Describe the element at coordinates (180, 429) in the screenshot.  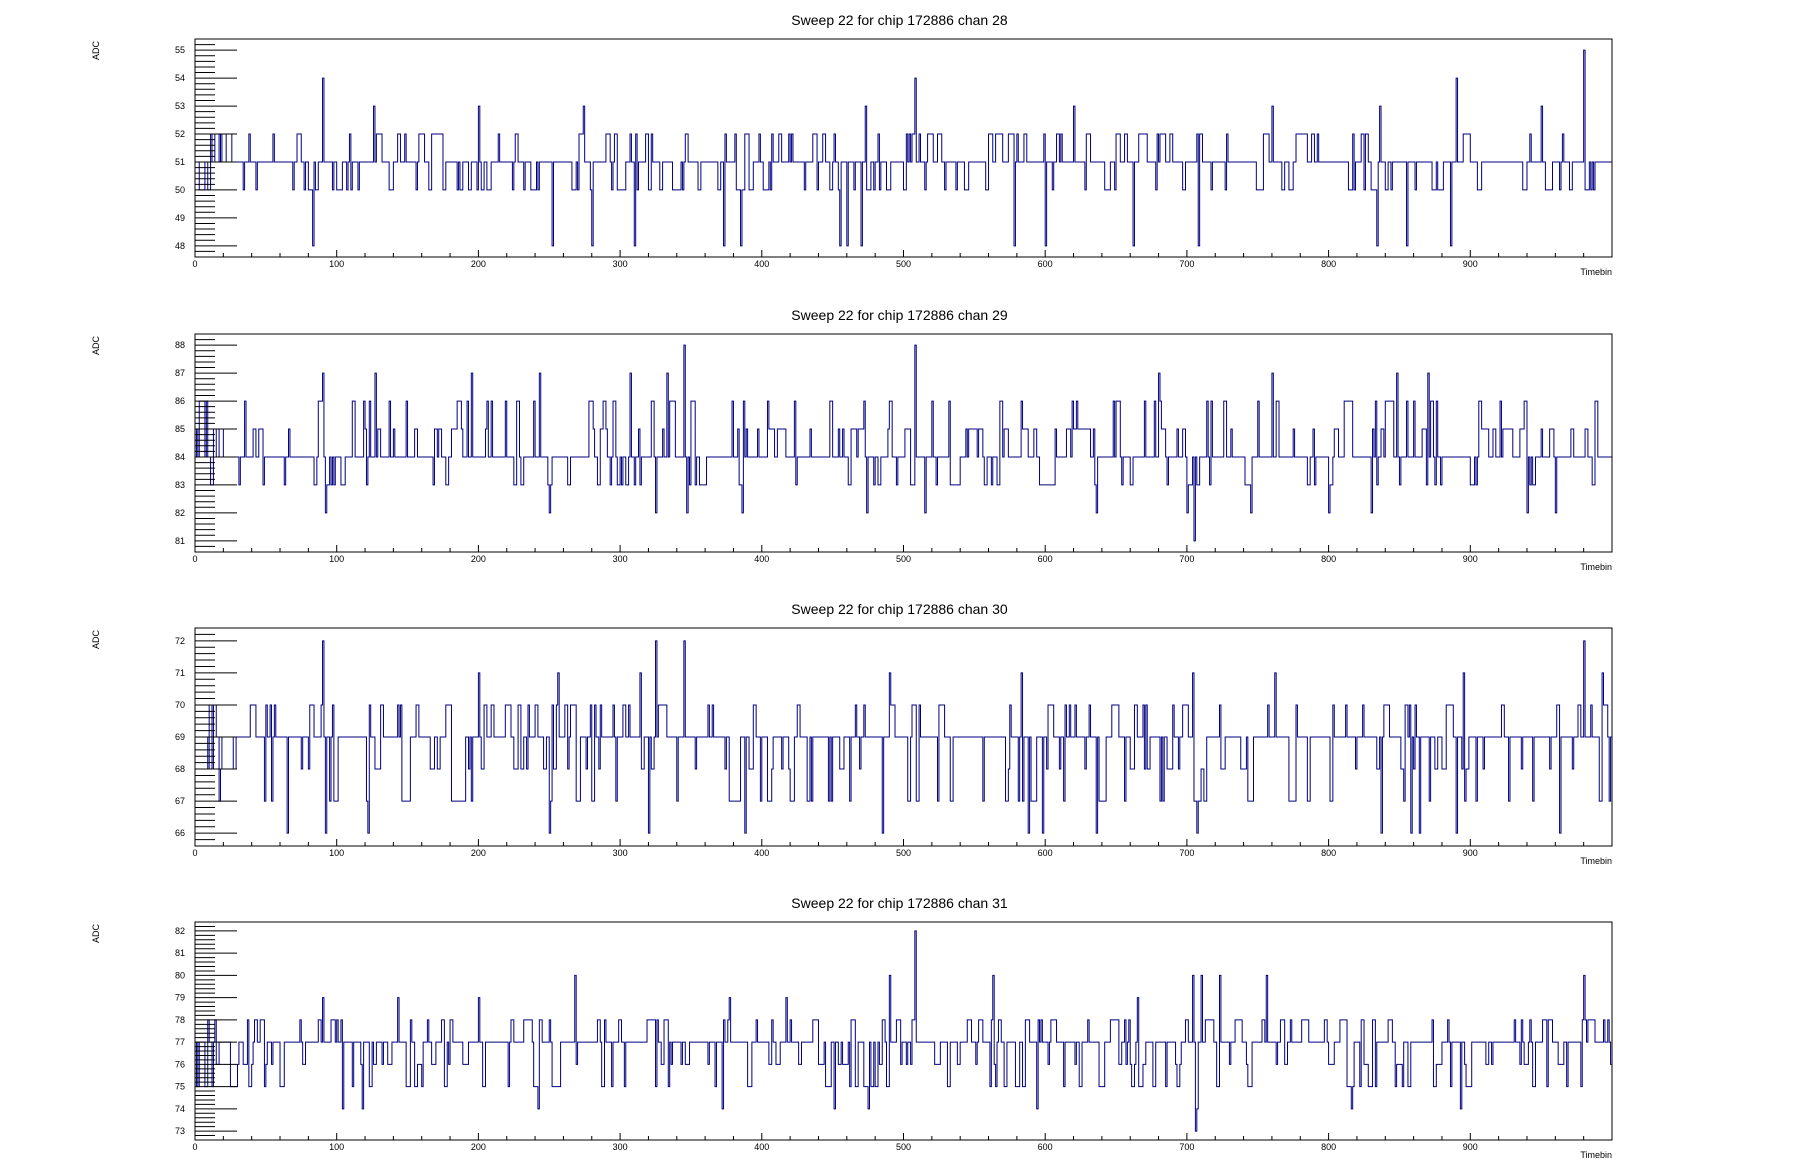
I see `y-tick-label: 85` at that location.